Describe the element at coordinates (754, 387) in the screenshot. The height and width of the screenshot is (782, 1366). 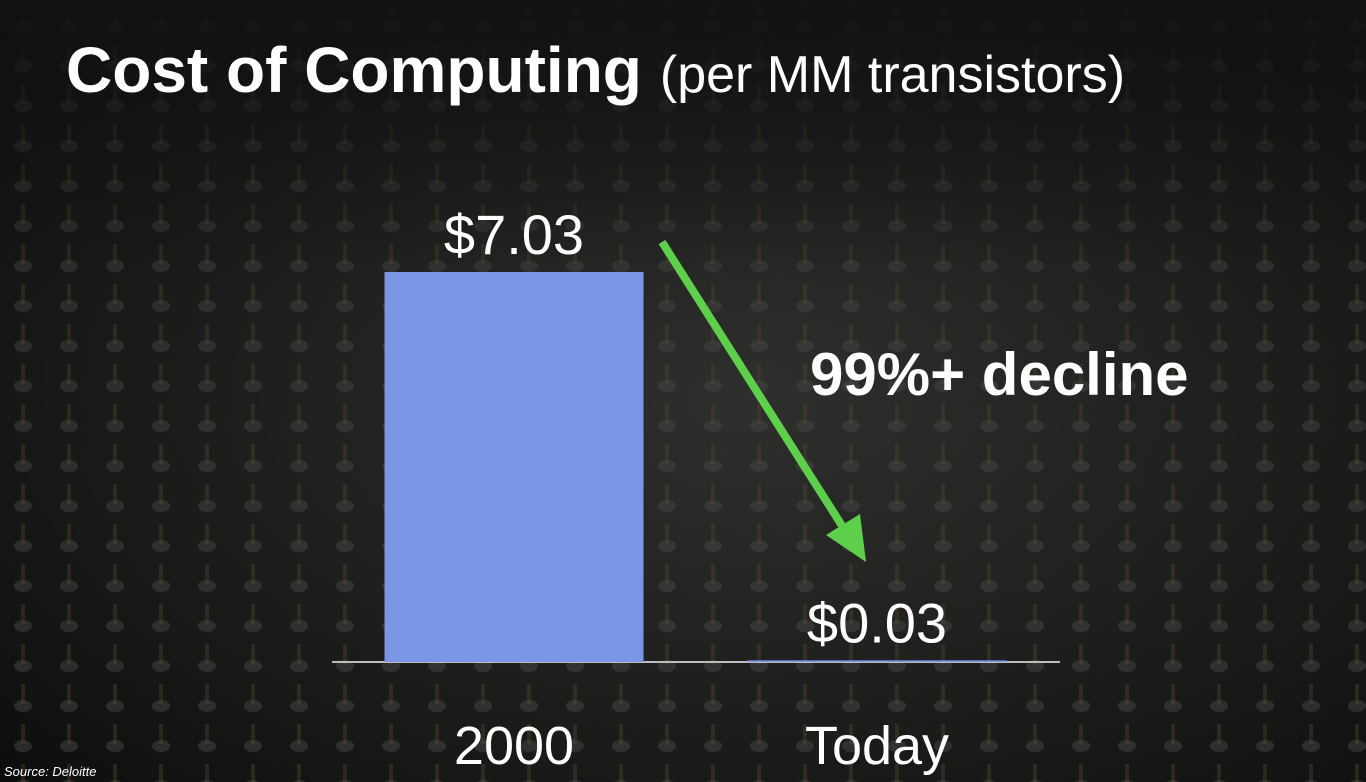
I see `arrow-shaft` at that location.